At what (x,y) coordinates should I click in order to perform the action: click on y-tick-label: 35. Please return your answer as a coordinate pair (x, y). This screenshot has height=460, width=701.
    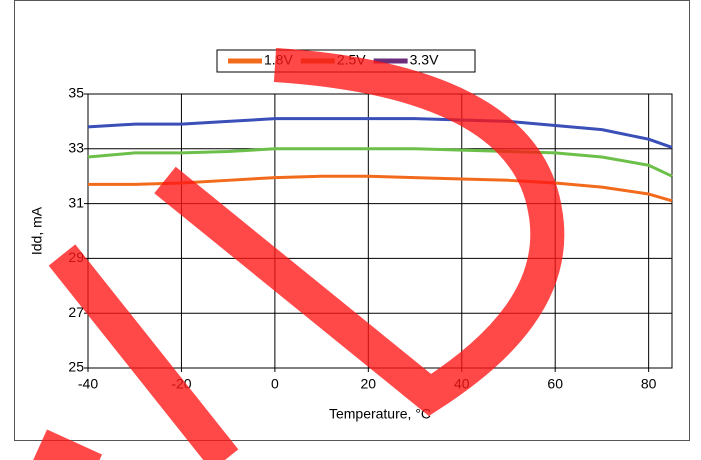
    Looking at the image, I should click on (76, 93).